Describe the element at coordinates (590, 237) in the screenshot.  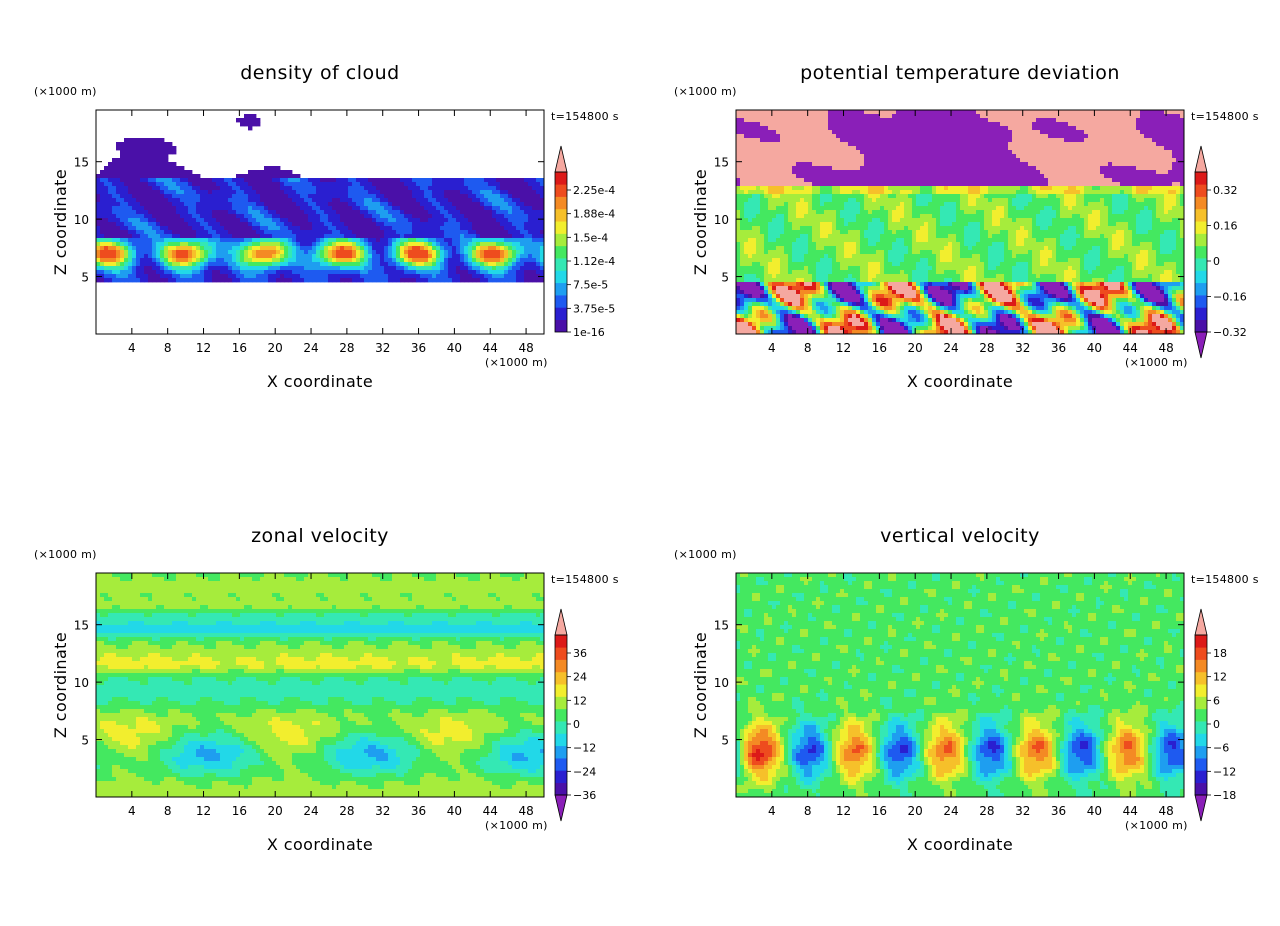
I see `colorbar-label: 1.5e-4` at that location.